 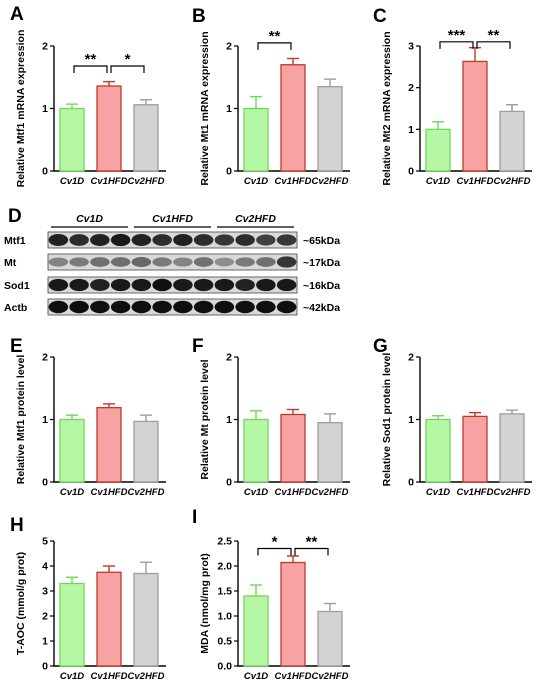 I want to click on y-tick-label: 3, so click(x=45, y=592).